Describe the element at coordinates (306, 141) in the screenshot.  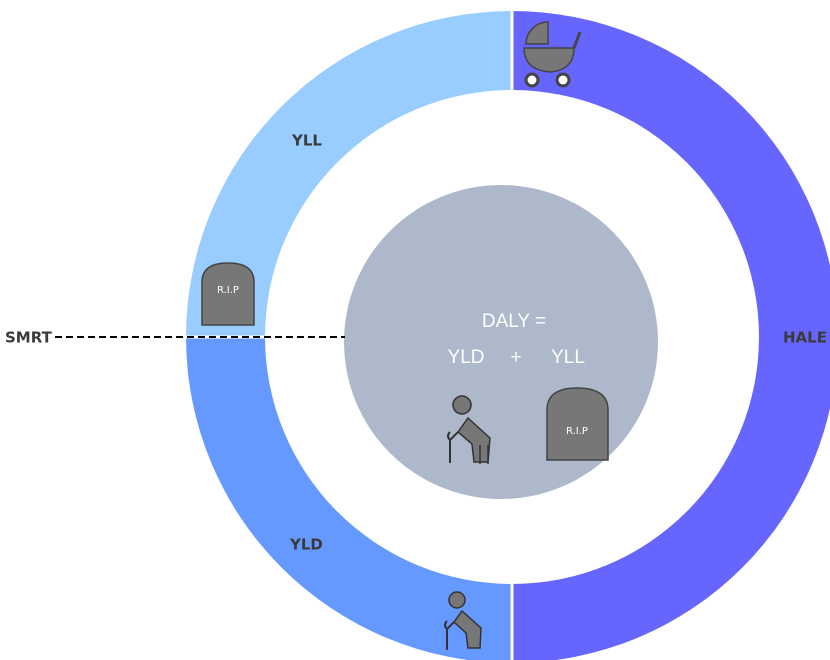
I see `yll-label: YLL` at that location.